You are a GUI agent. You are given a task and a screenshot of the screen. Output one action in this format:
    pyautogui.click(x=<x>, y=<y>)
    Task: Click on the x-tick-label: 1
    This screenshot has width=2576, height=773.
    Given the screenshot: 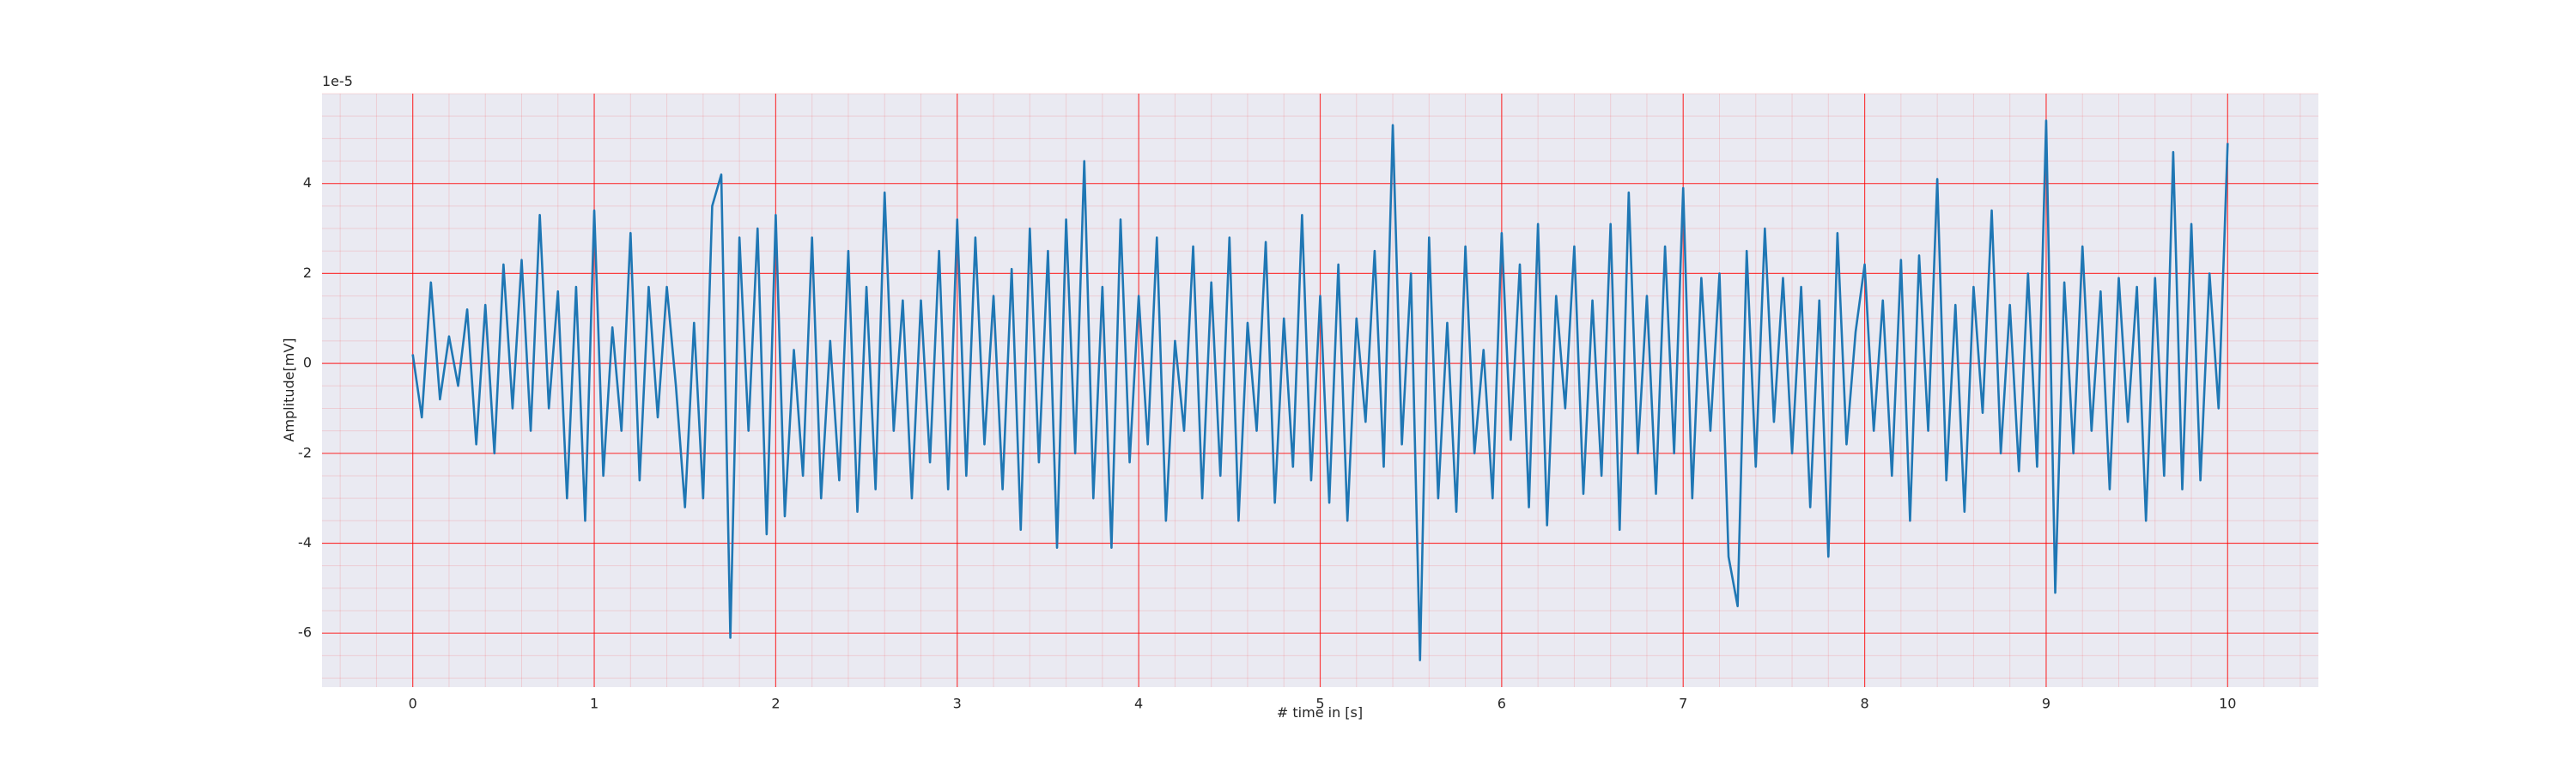 What is the action you would take?
    pyautogui.click(x=594, y=704)
    